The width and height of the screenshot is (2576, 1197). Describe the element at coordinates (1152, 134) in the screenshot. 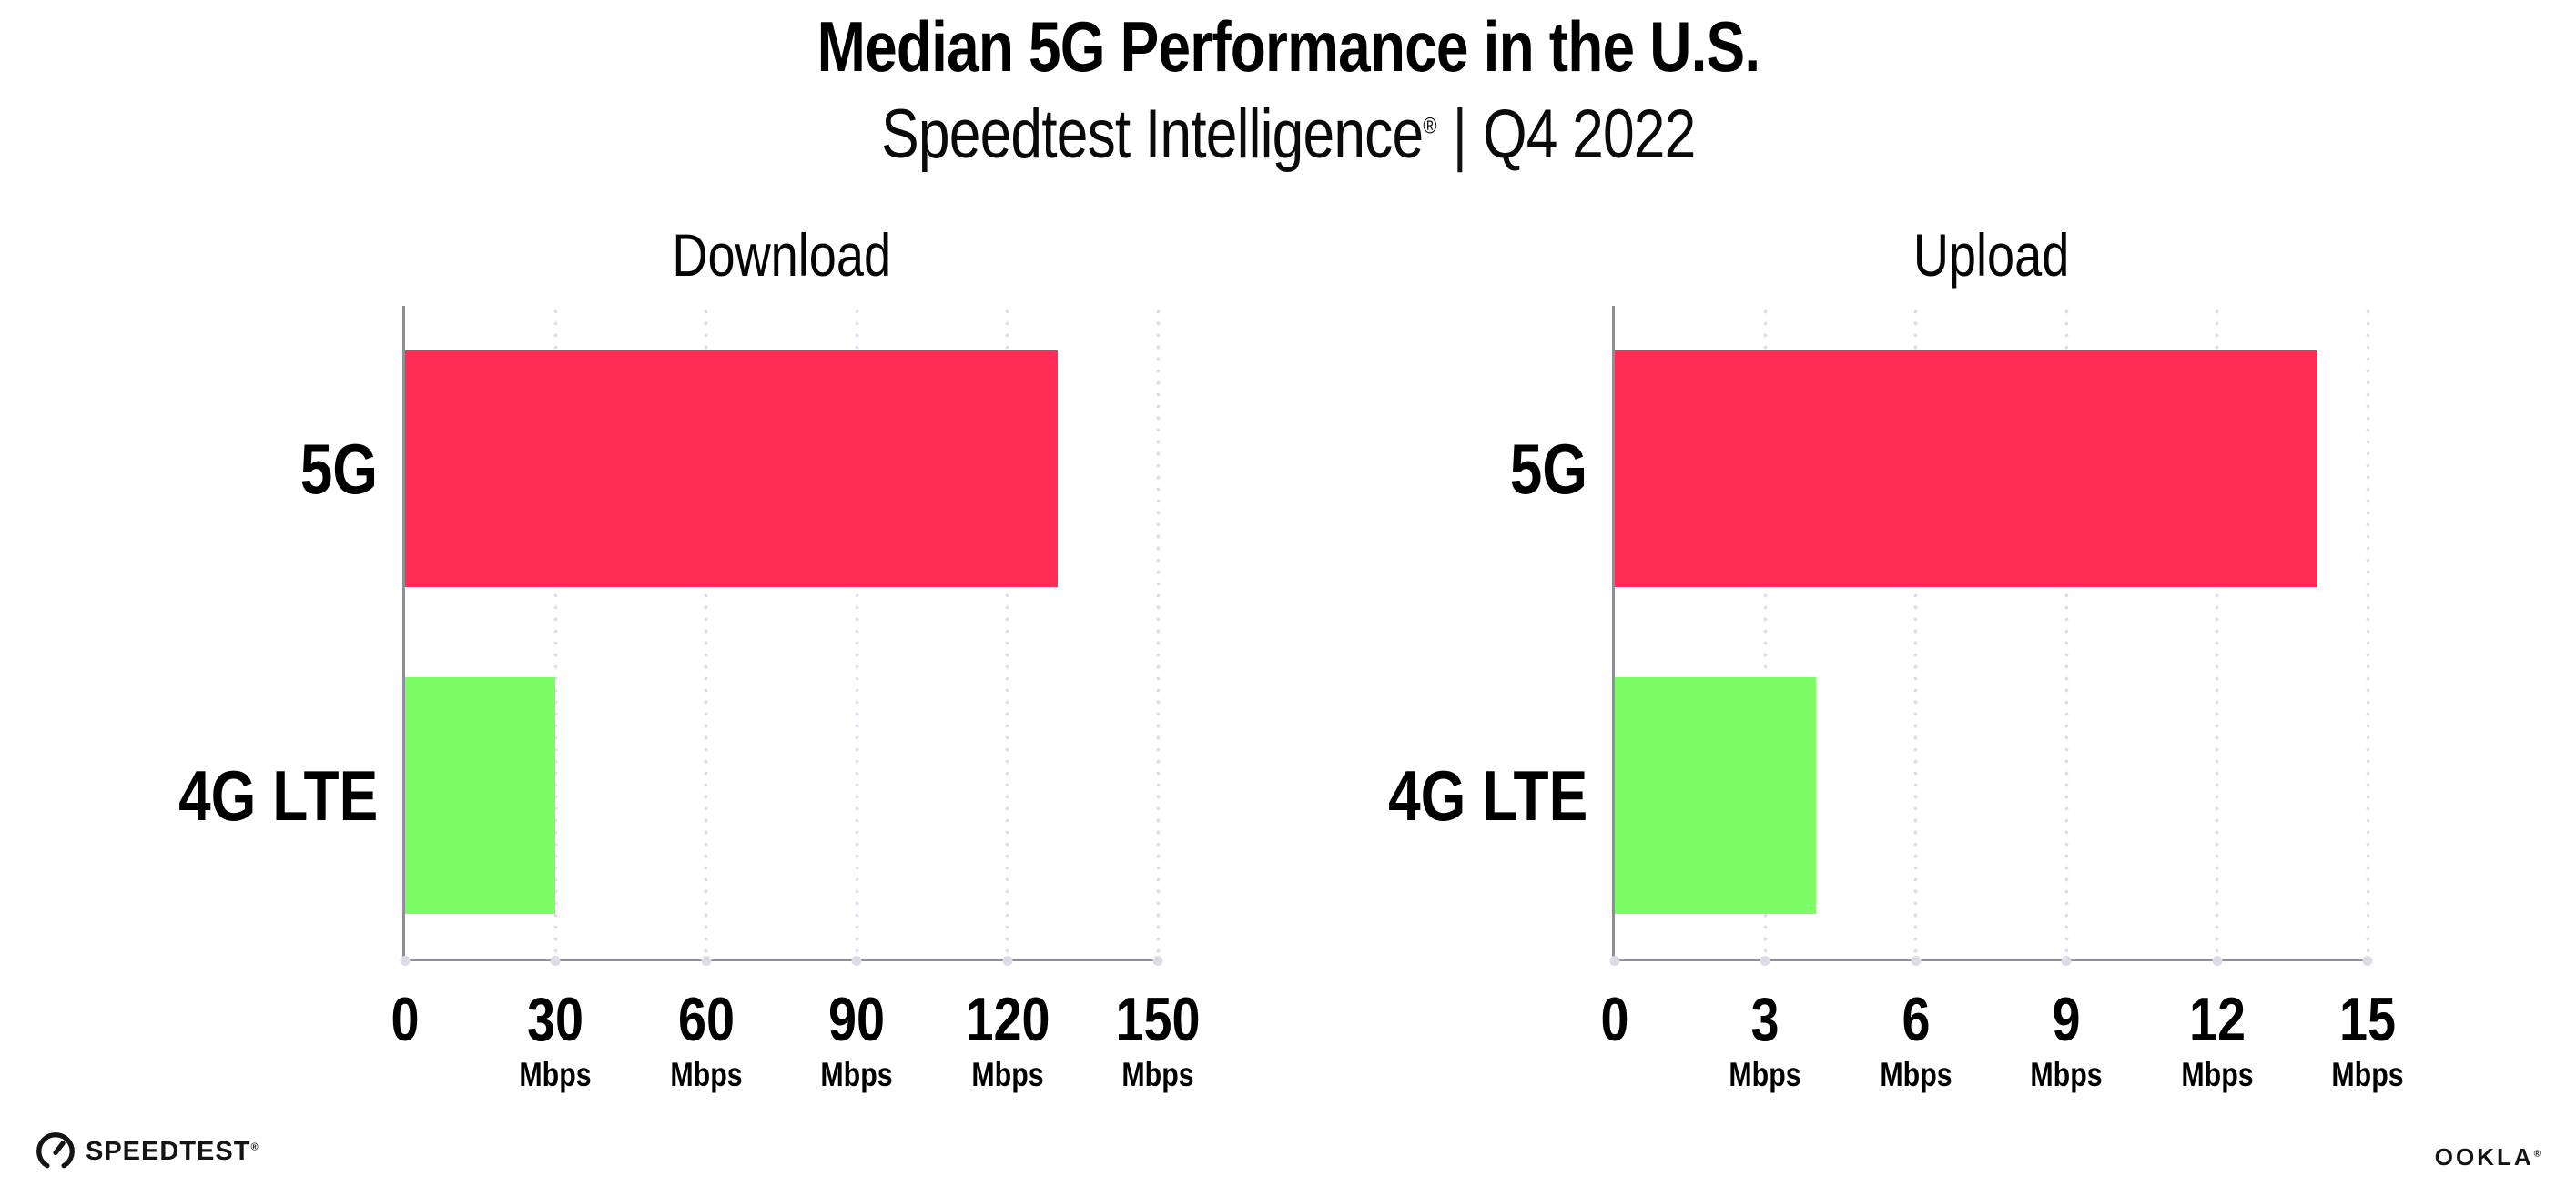

I see `subtitle-brand: Speedtest Intelligence` at that location.